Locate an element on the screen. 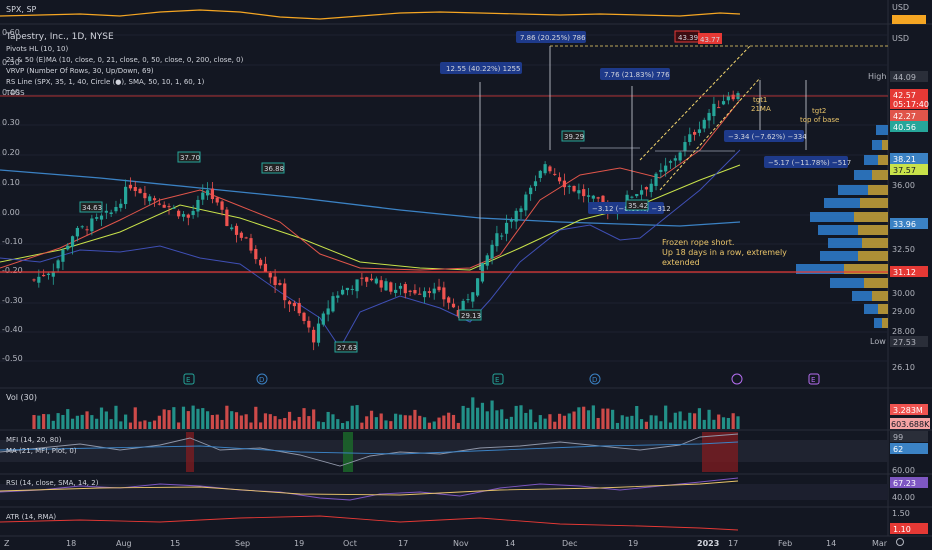  left-tick: 0.40 is located at coordinates (11, 92).